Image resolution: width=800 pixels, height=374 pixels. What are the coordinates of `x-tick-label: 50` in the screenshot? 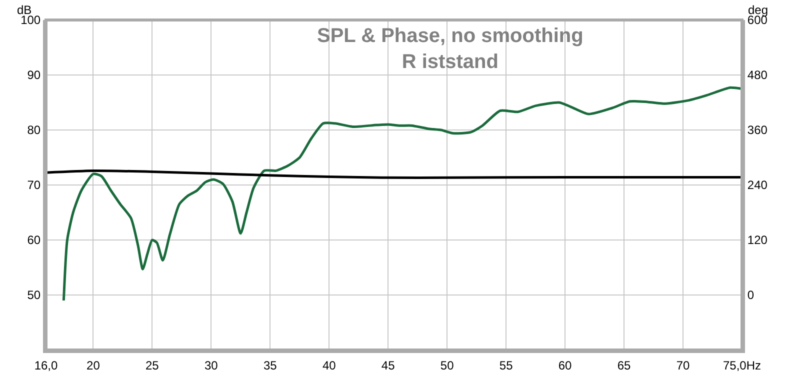 It's located at (447, 365).